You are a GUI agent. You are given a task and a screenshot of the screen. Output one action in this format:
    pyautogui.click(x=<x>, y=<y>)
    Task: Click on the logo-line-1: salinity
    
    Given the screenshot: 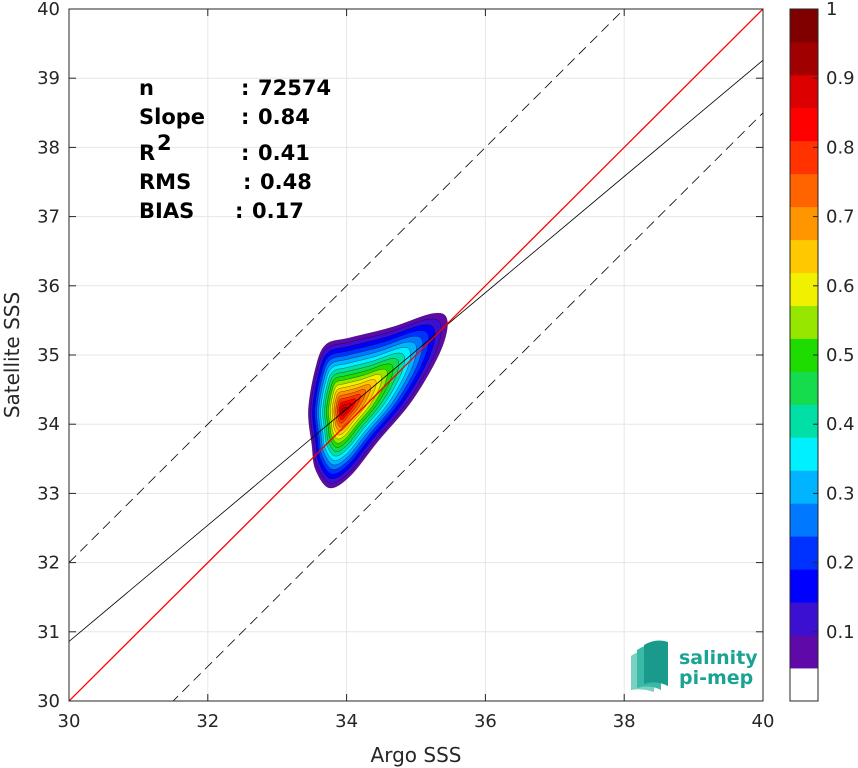 What is the action you would take?
    pyautogui.click(x=718, y=658)
    